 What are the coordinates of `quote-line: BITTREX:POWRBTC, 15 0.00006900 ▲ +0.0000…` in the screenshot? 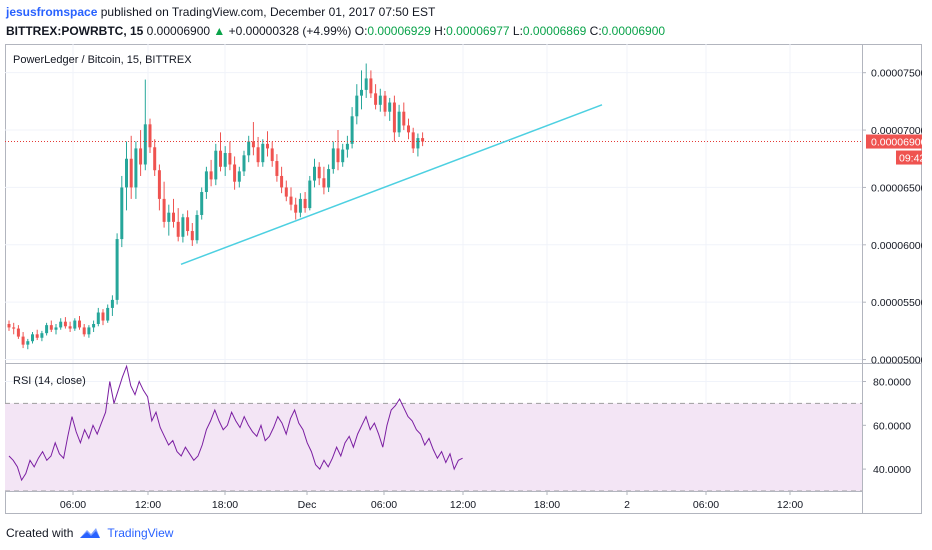 It's located at (335, 31).